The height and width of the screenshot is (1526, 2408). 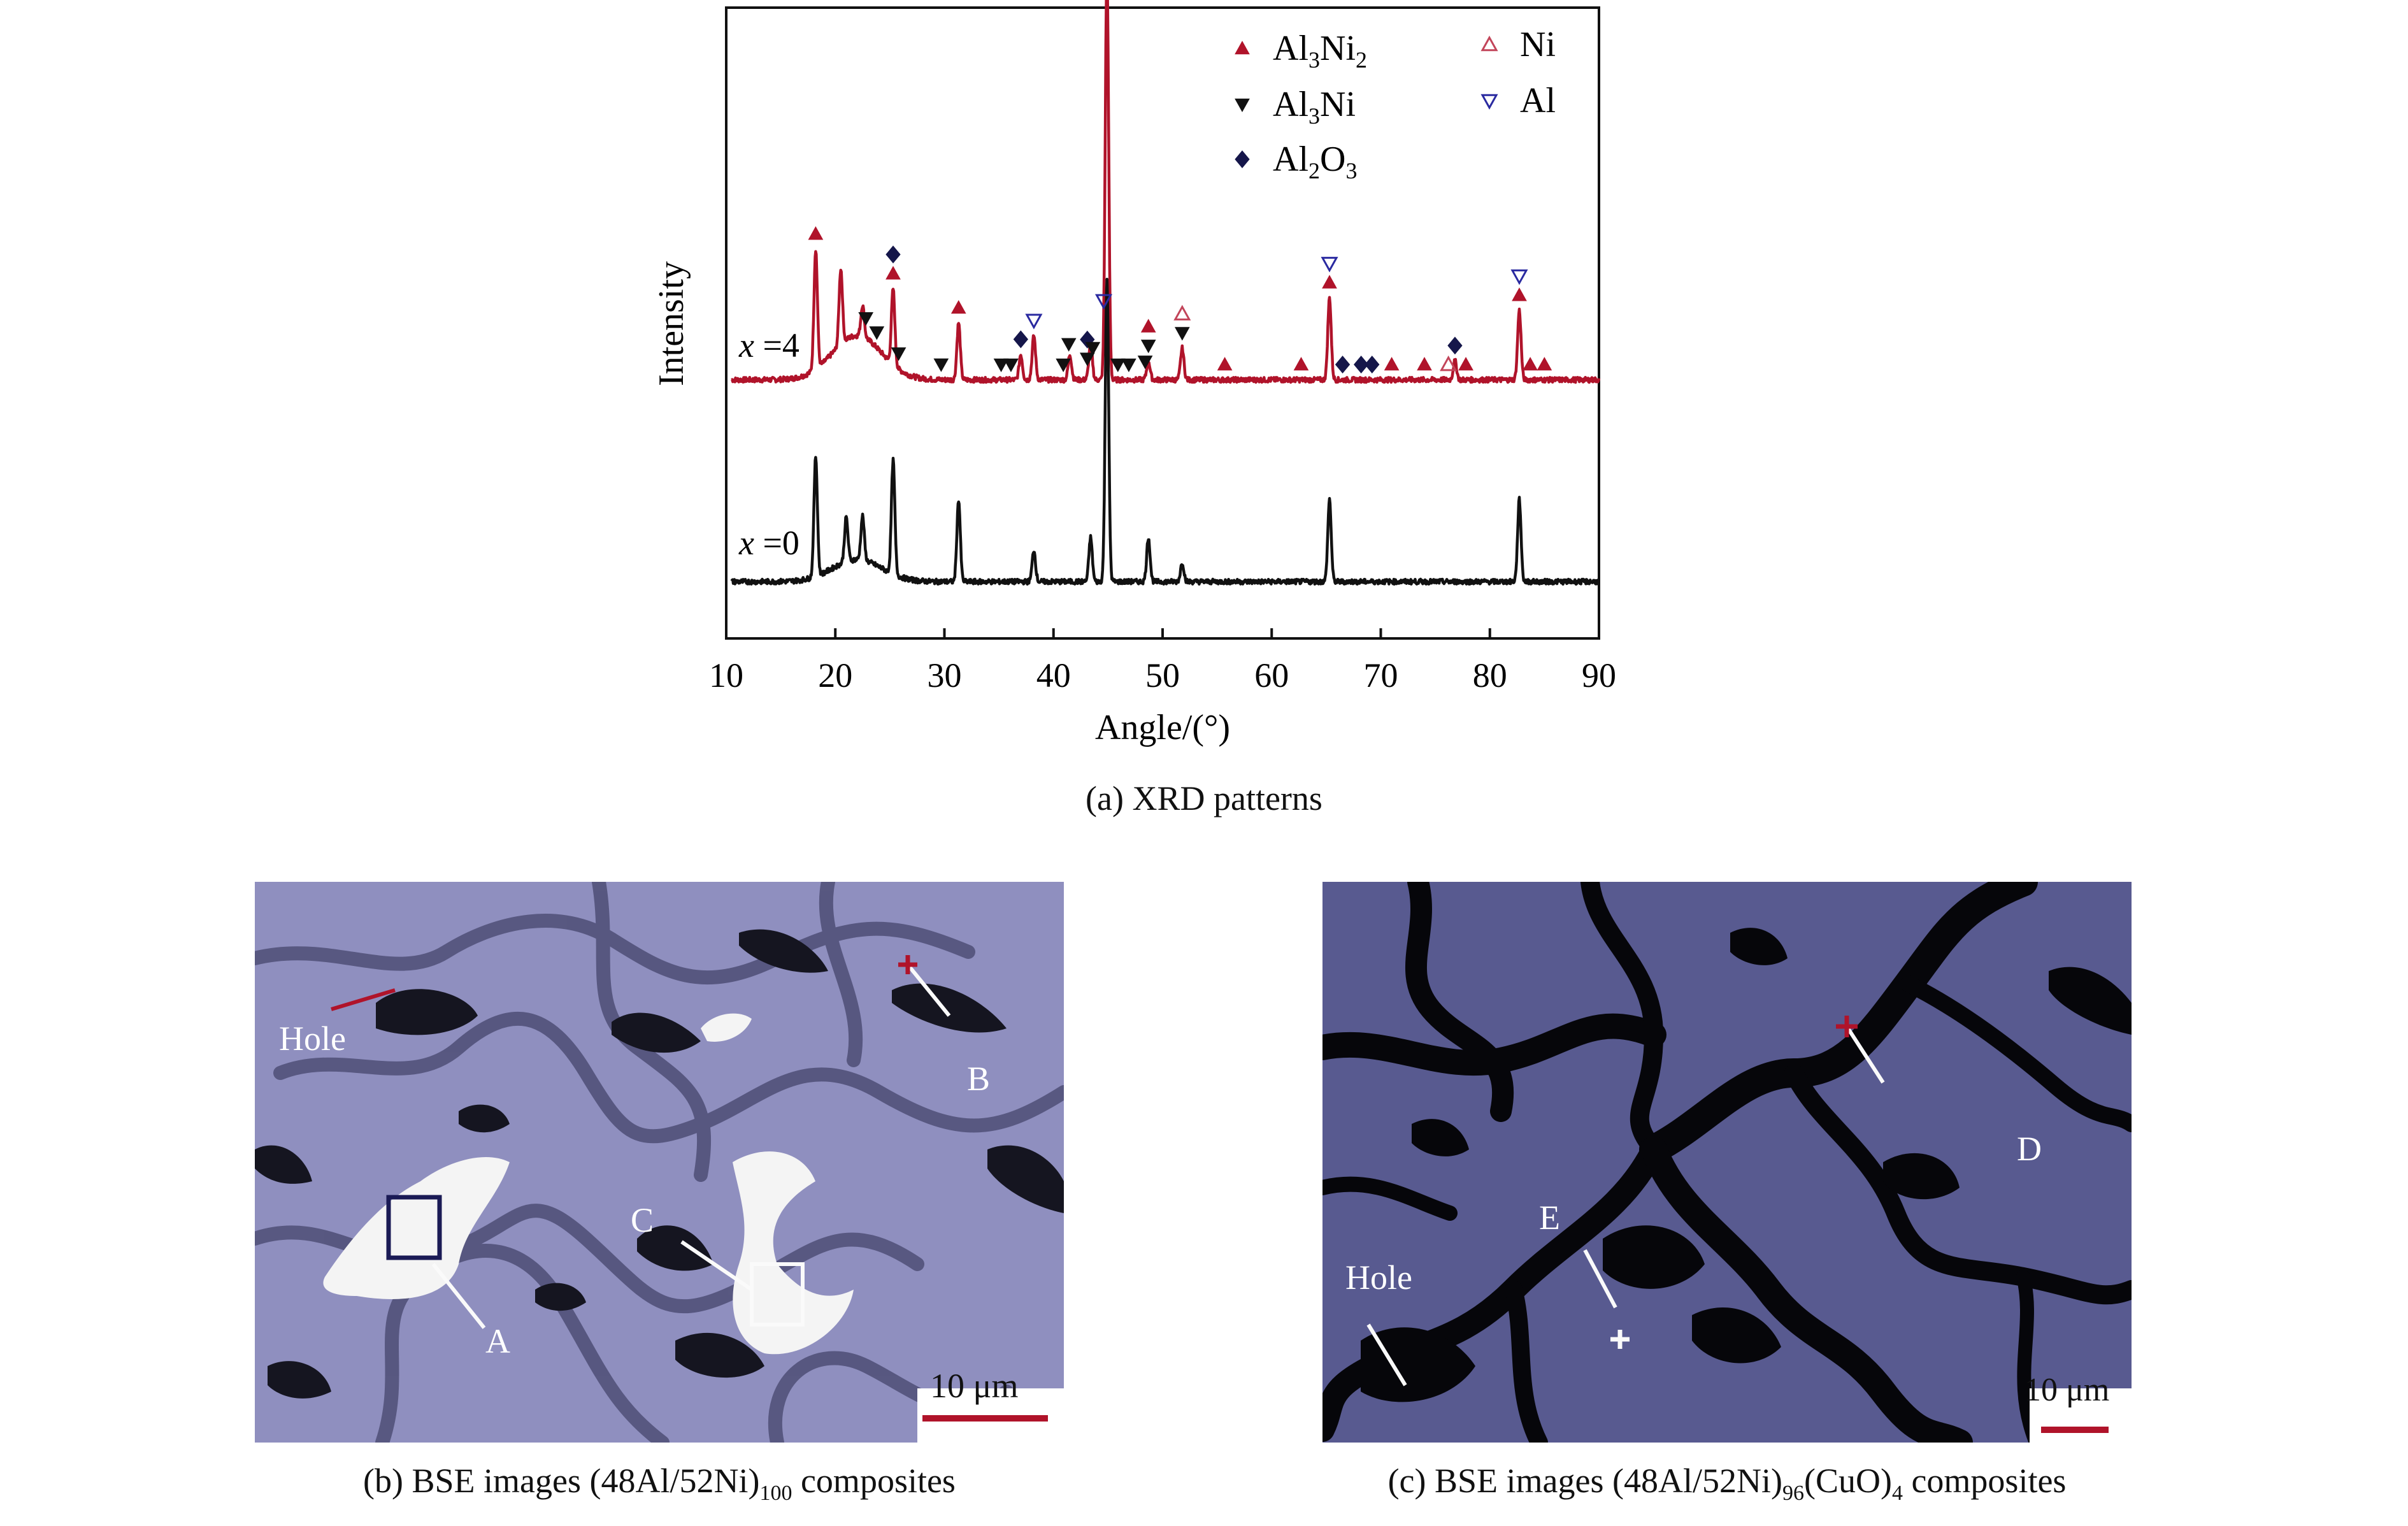 What do you see at coordinates (1204, 798) in the screenshot?
I see `caption-a: (a) XRD patterns` at bounding box center [1204, 798].